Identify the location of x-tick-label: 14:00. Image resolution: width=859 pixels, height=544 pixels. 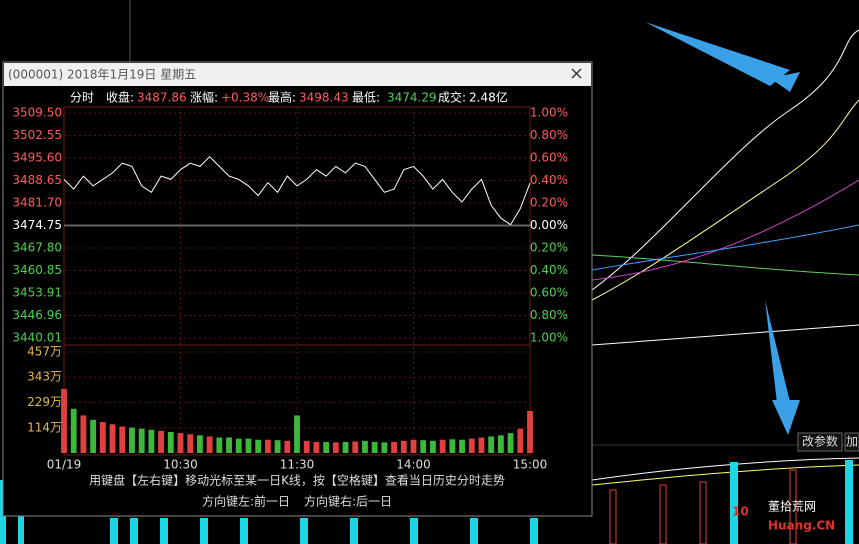
(413, 465).